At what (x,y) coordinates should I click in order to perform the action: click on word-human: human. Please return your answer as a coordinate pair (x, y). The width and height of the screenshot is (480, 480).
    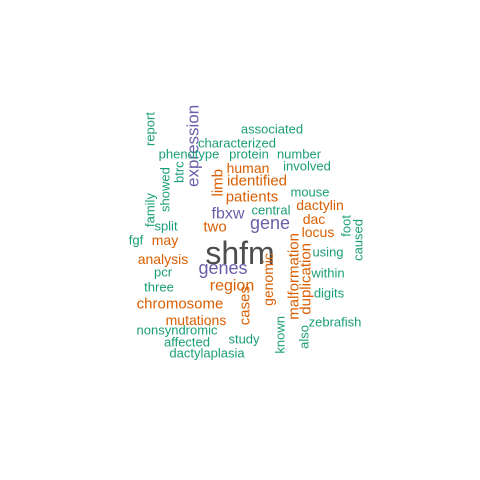
    Looking at the image, I should click on (248, 168).